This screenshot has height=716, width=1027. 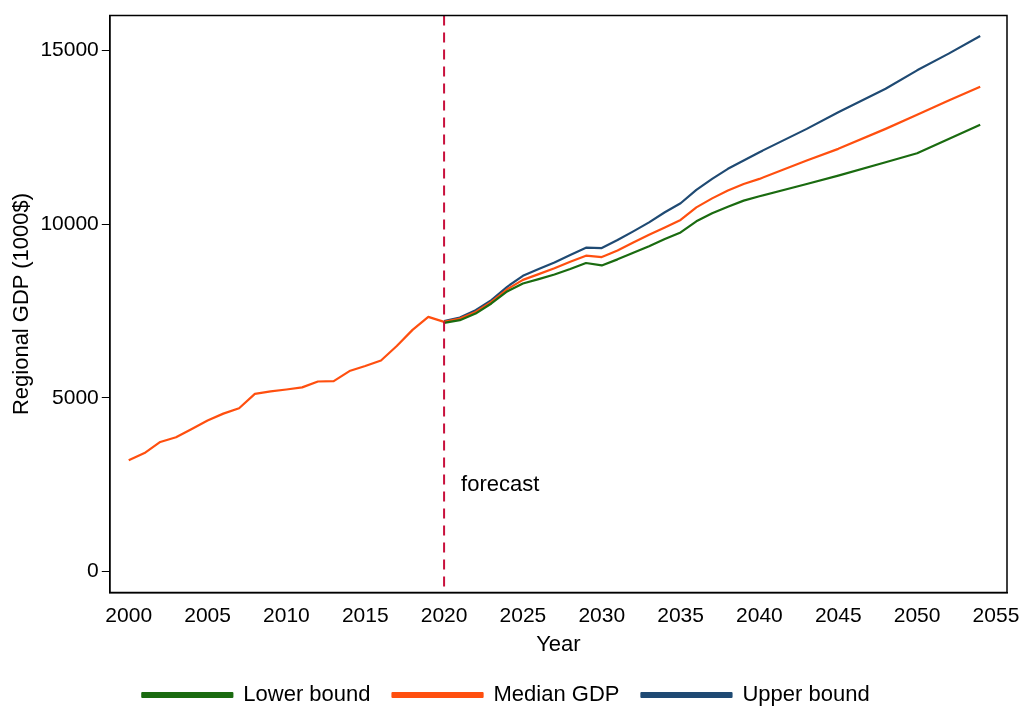 I want to click on legend-label: Upper bound, so click(x=806, y=694).